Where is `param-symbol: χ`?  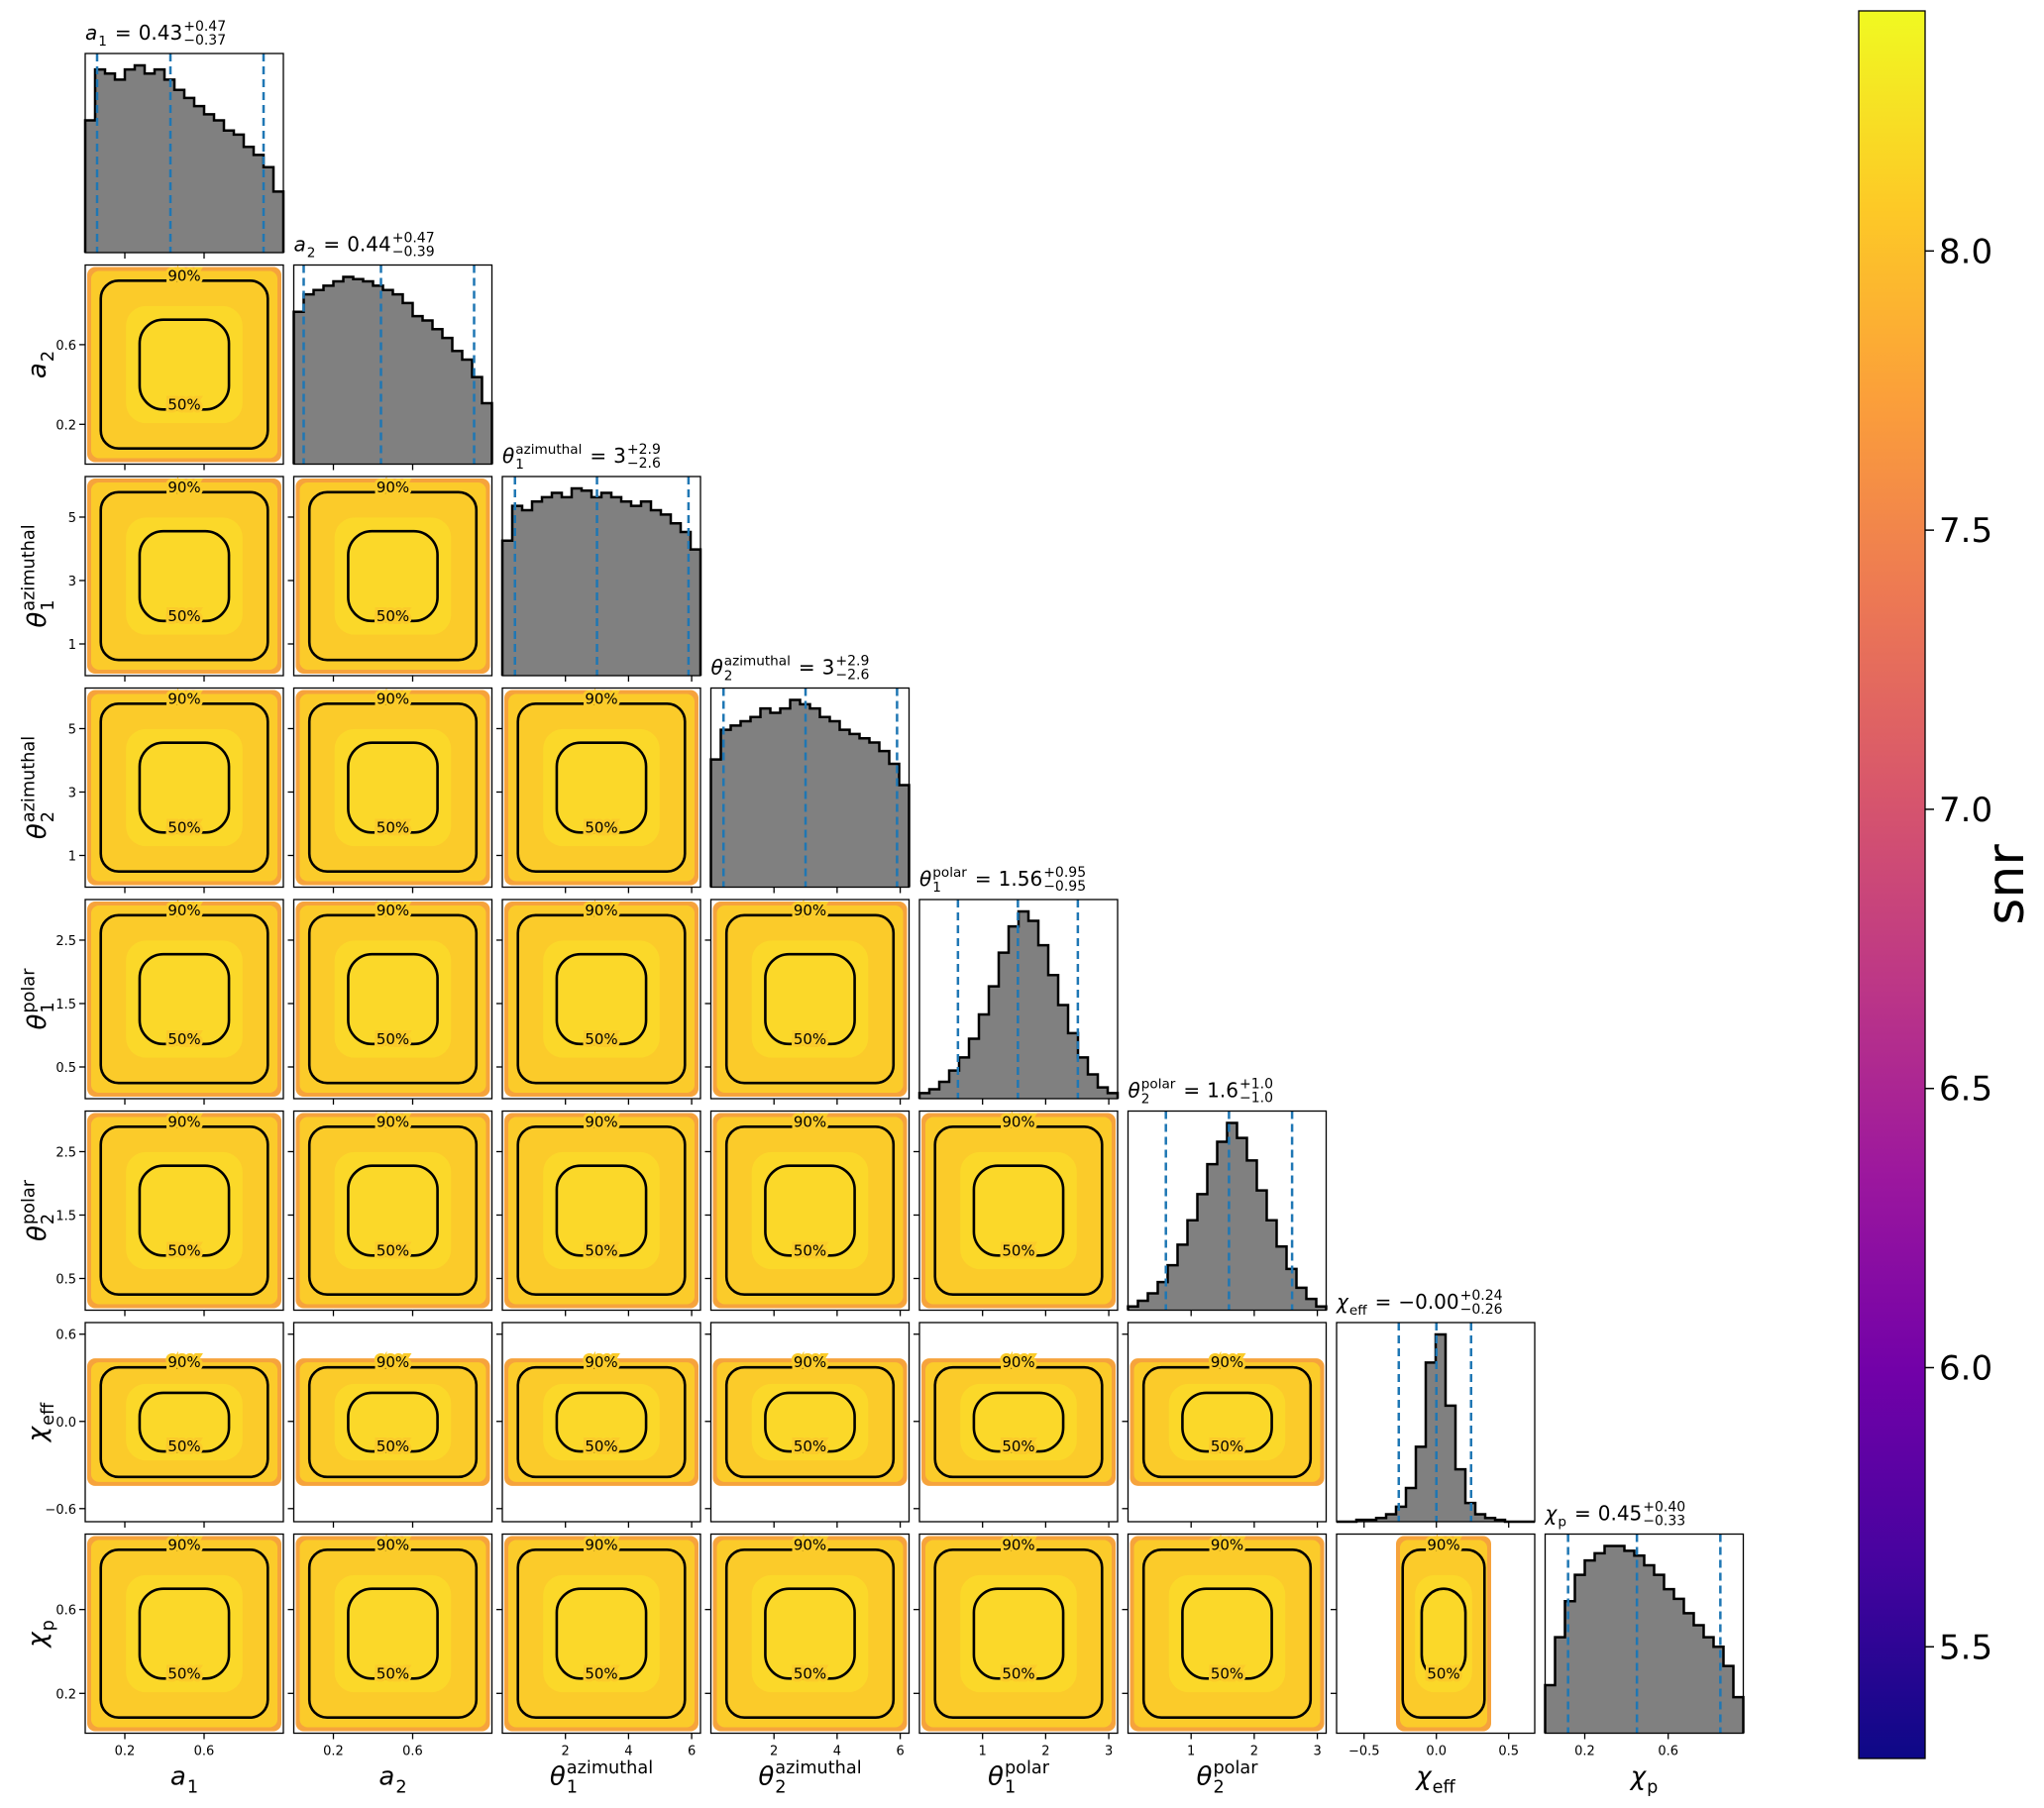
param-symbol: χ is located at coordinates (38, 1640).